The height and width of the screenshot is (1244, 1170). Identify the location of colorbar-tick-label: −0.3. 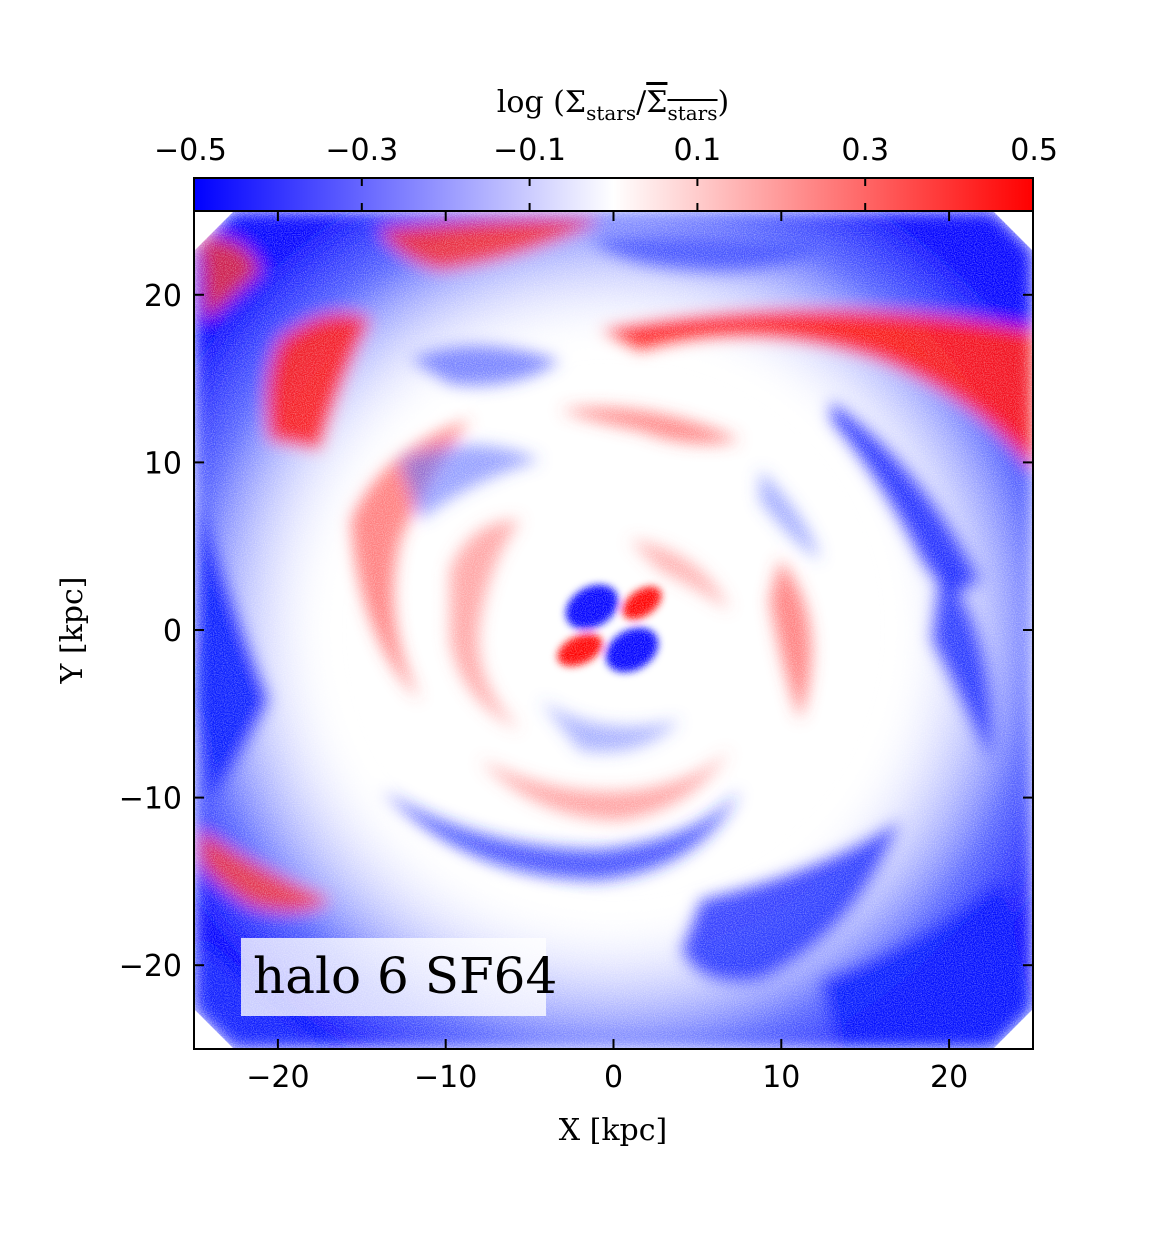
(361, 150).